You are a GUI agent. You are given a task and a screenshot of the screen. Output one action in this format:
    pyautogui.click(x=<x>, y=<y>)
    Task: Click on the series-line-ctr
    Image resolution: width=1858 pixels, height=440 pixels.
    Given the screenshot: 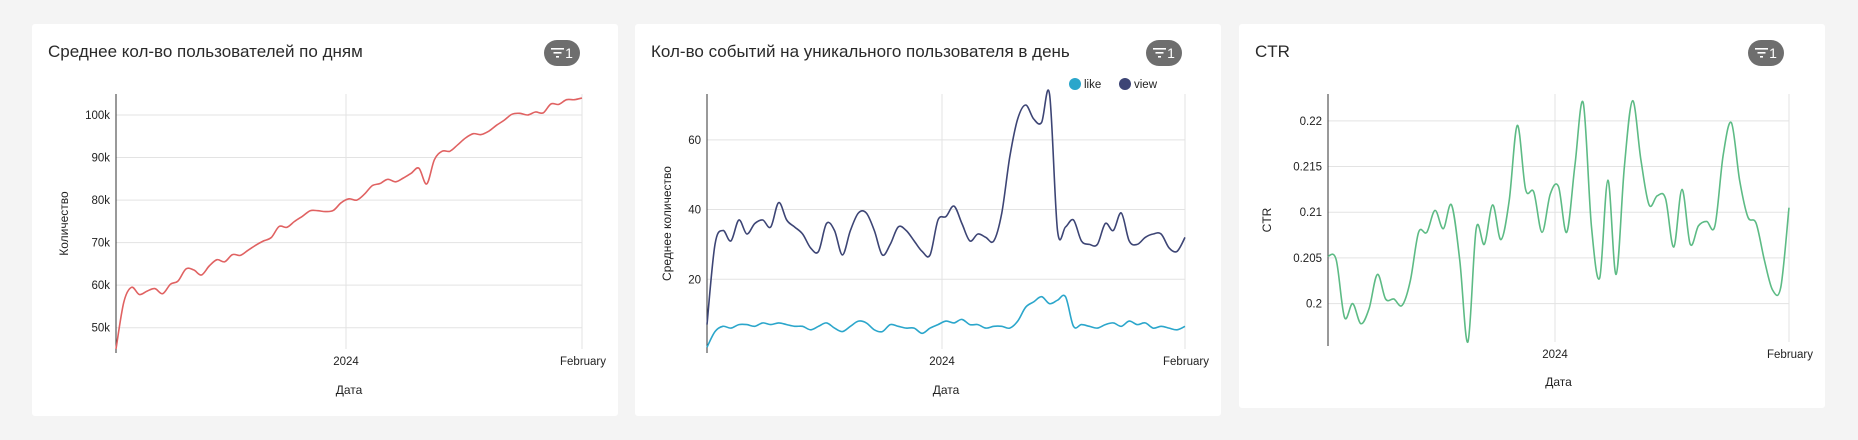 What is the action you would take?
    pyautogui.click(x=1558, y=221)
    